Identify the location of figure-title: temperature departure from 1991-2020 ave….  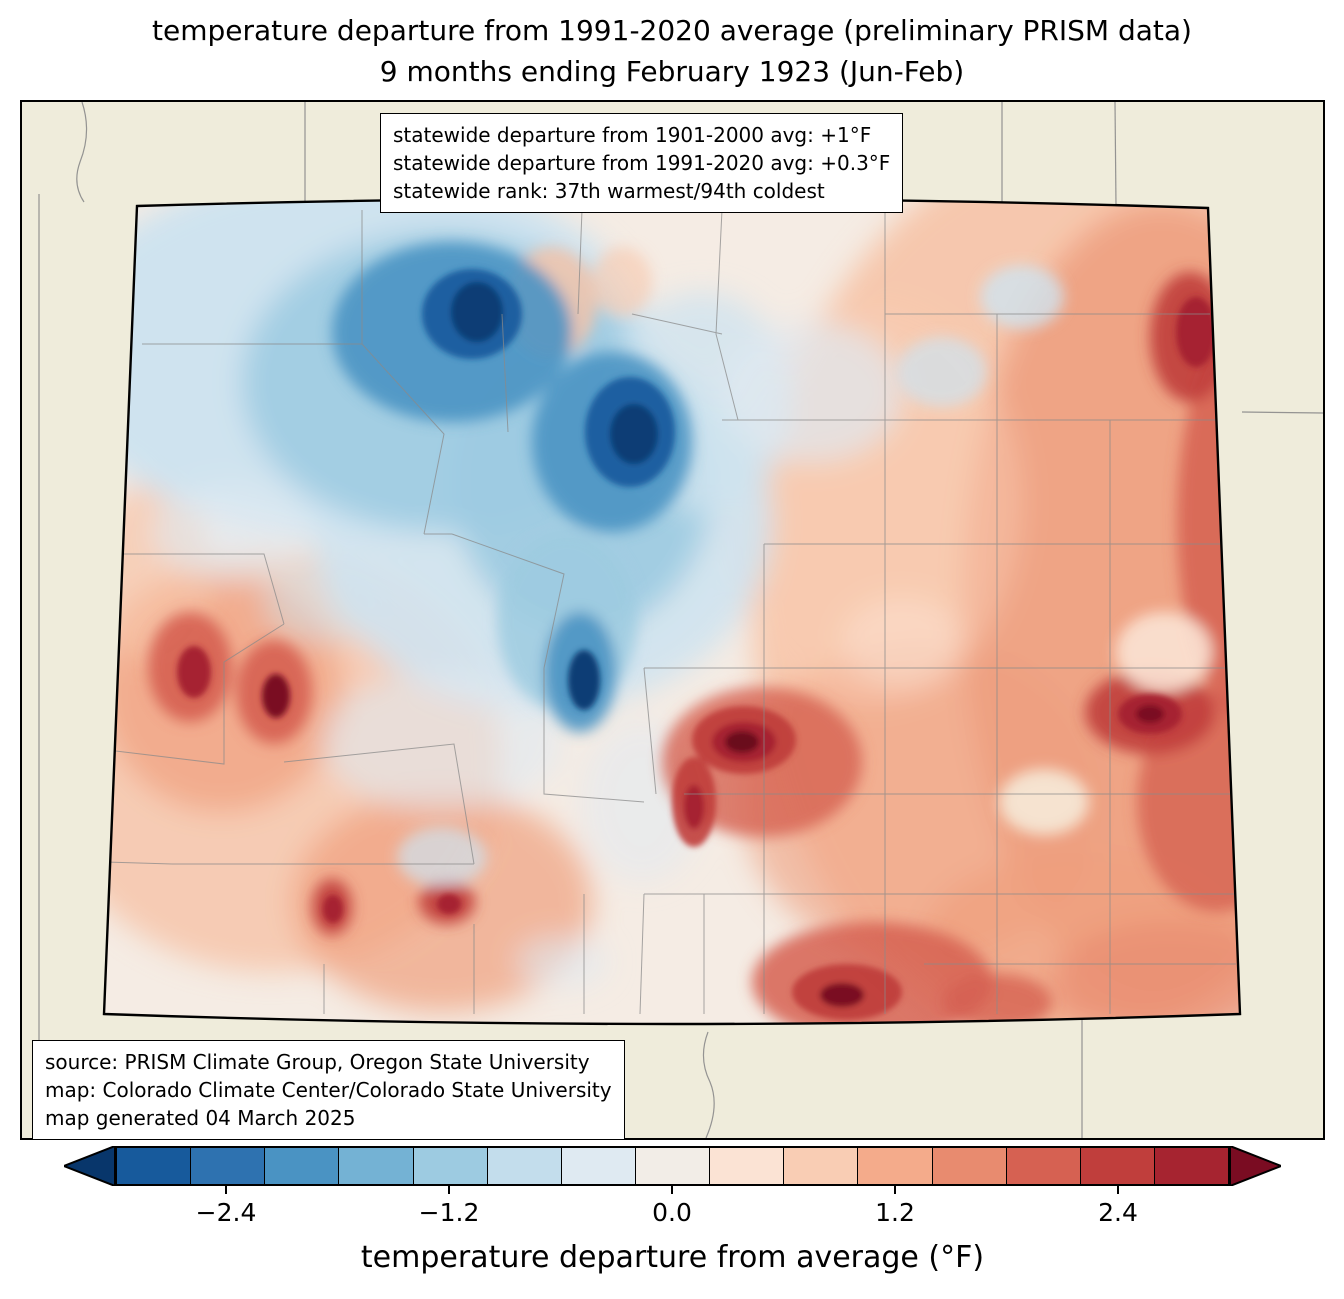
(672, 51).